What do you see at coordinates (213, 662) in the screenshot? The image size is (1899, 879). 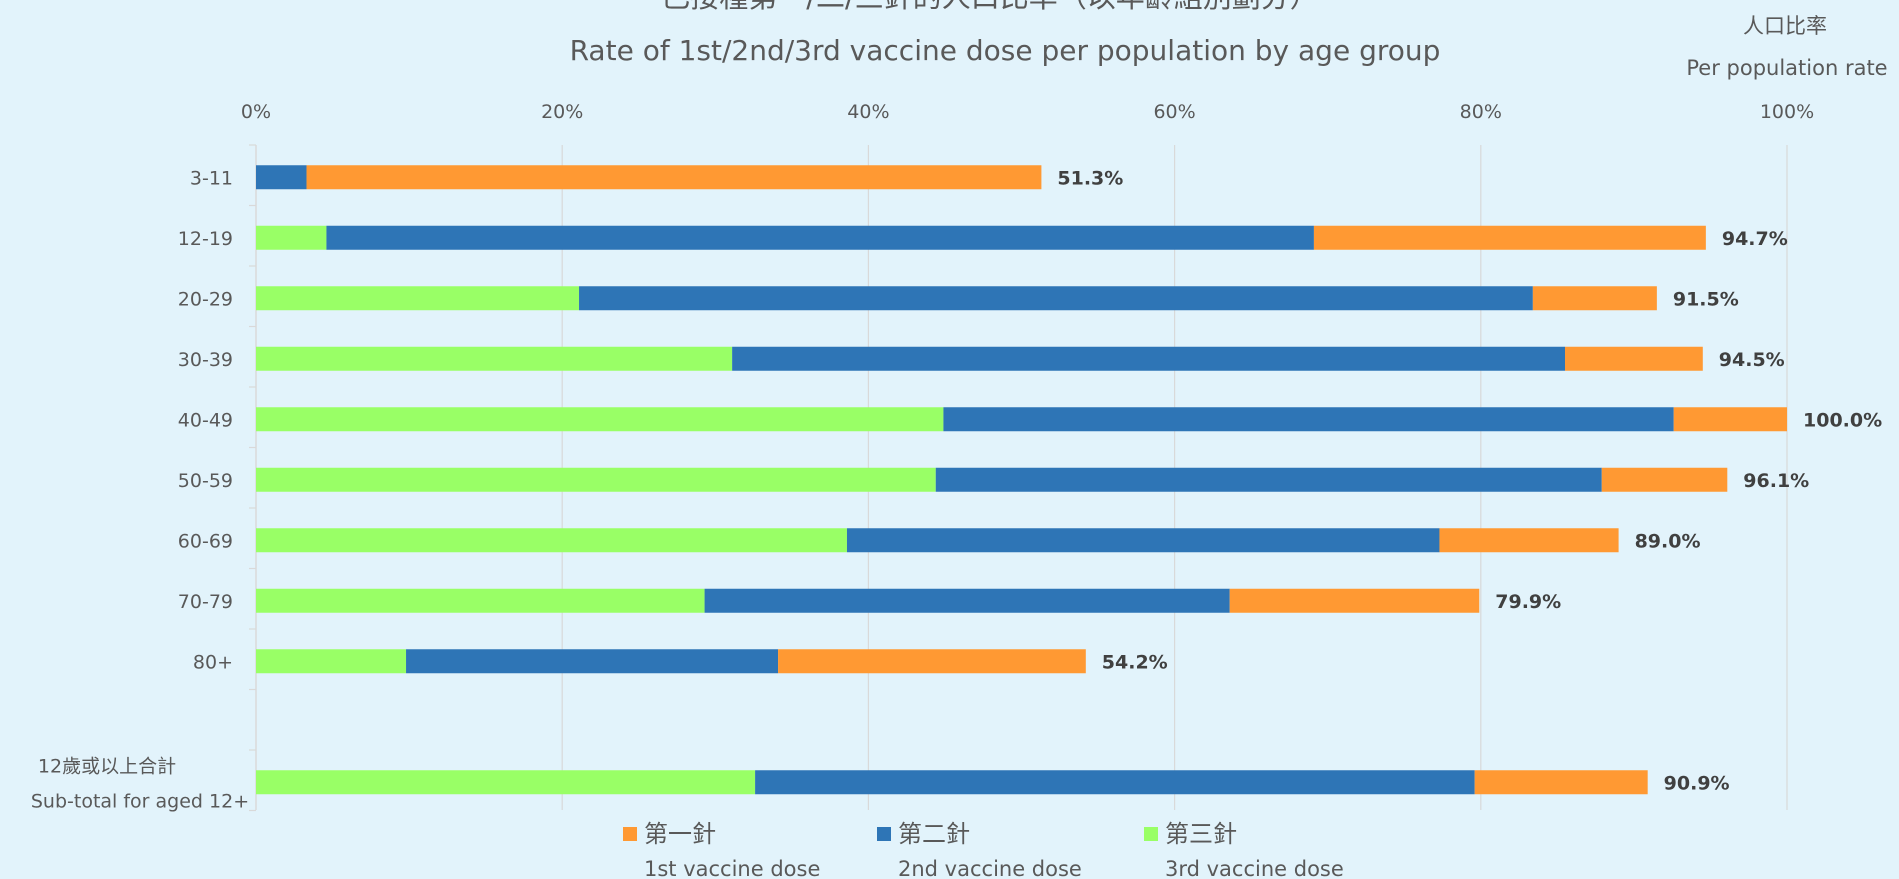 I see `category-label: 80+` at bounding box center [213, 662].